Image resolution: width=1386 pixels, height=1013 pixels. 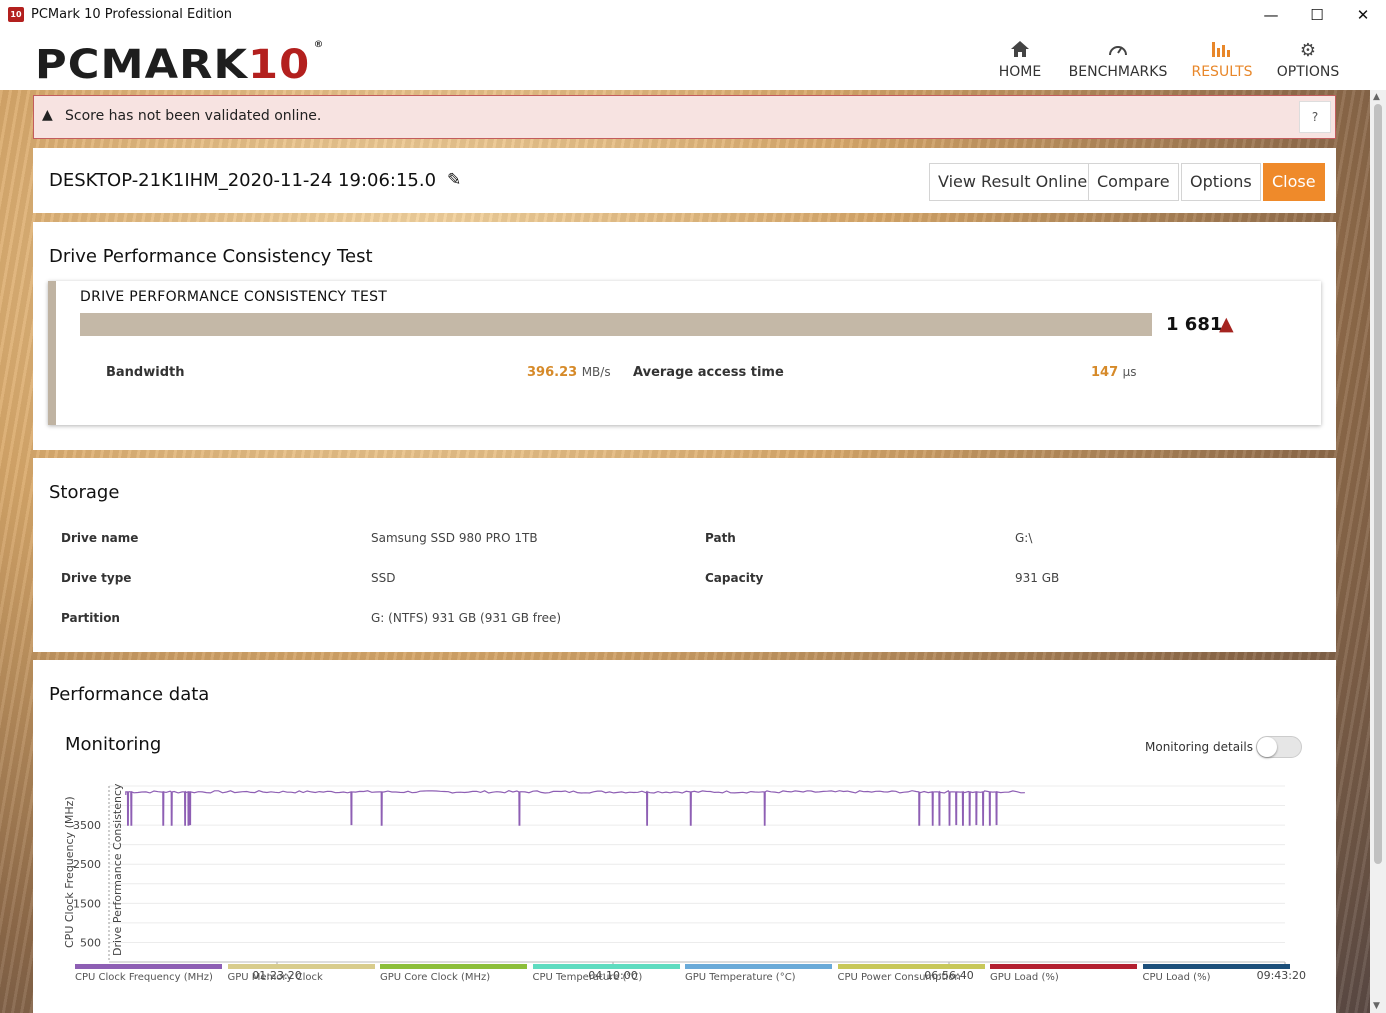 I want to click on legend-item: GPU Core Clock (MHz), so click(x=453, y=973).